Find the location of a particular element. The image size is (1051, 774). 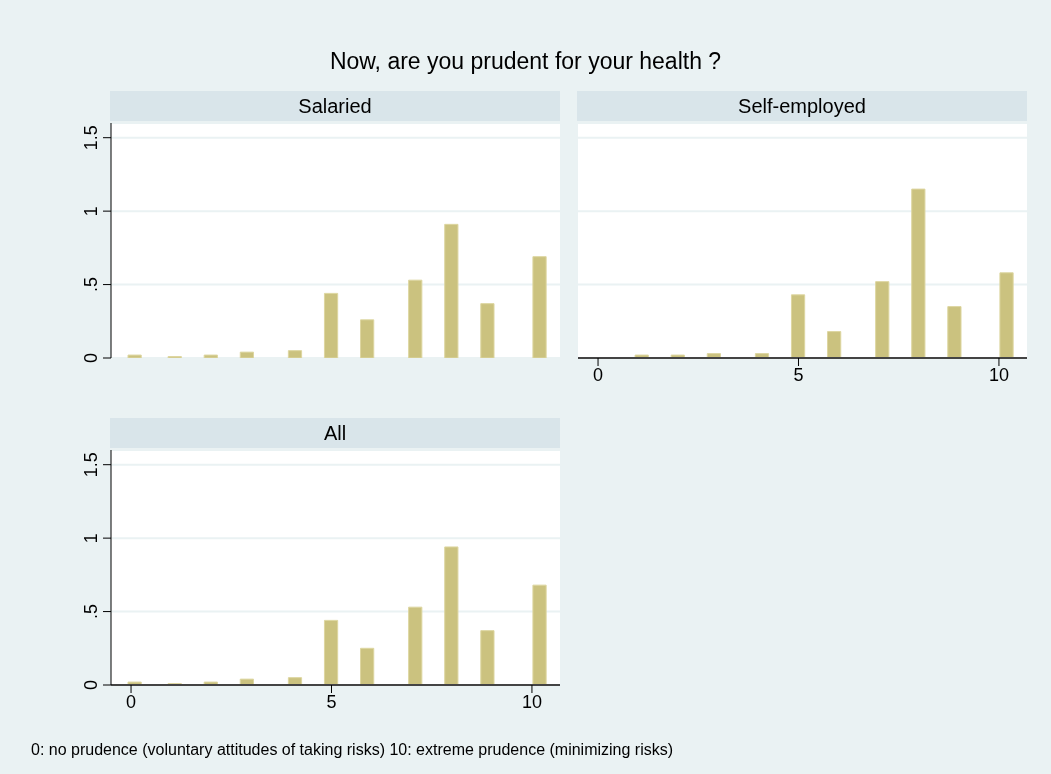

x-axis-title: 0: no prudence (voluntary attitudes of taking risks) 10: extreme prudence (minimizing risks) is located at coordinates (353, 750).